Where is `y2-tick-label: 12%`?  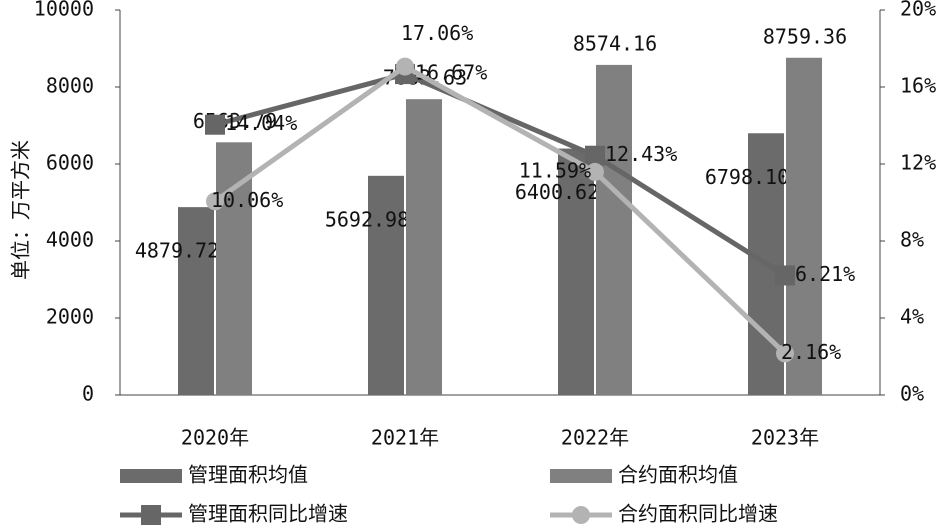 y2-tick-label: 12% is located at coordinates (918, 163).